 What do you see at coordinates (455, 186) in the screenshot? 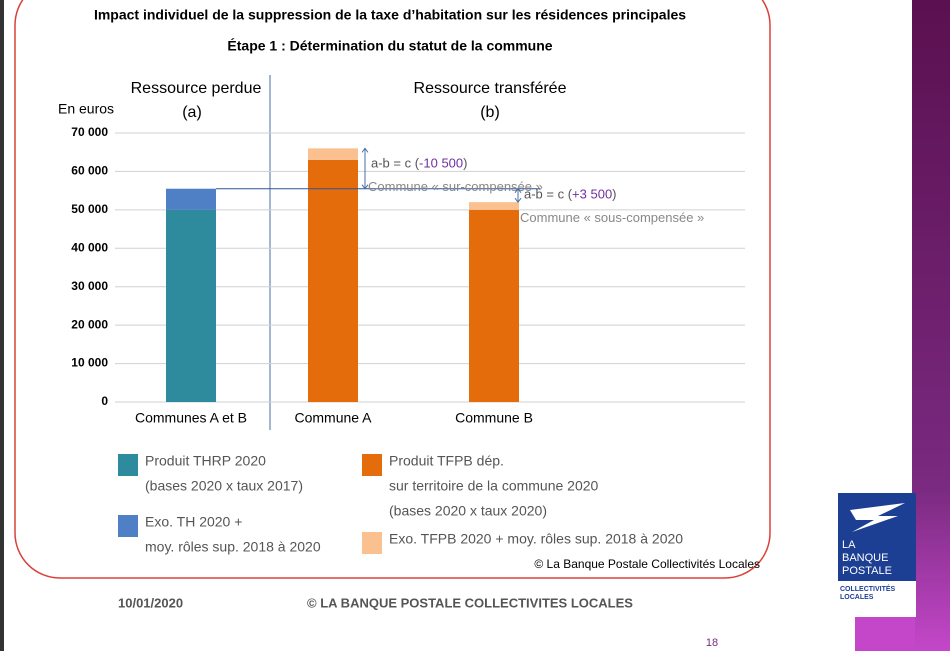
I see `annotation-note: Commune « sur-compensée »` at bounding box center [455, 186].